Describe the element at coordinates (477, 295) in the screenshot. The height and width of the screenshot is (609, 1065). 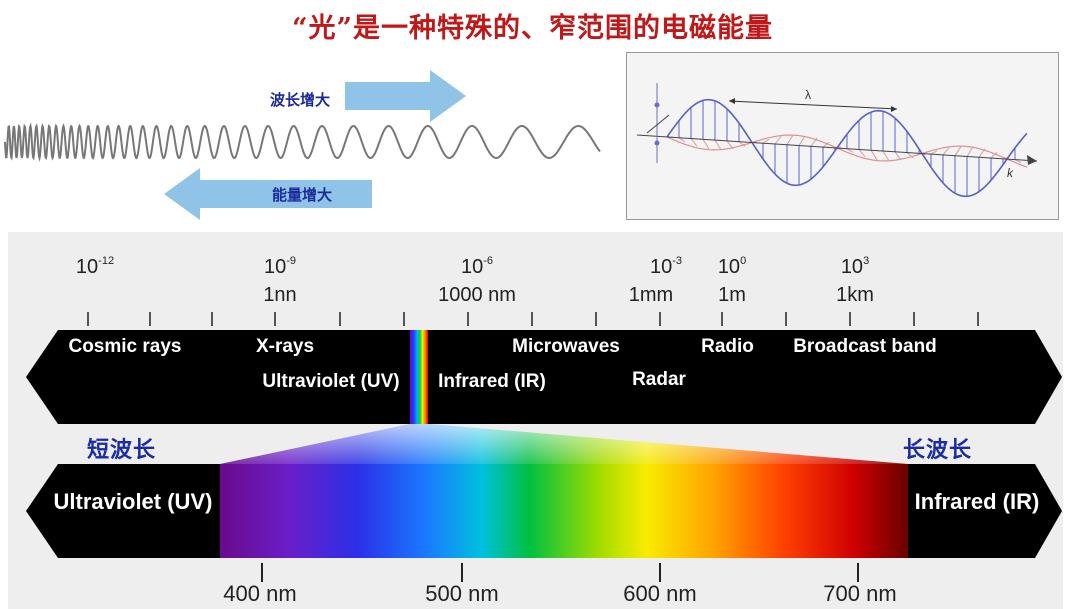
I see `tick-unit-1000nm: 1000 nm` at that location.